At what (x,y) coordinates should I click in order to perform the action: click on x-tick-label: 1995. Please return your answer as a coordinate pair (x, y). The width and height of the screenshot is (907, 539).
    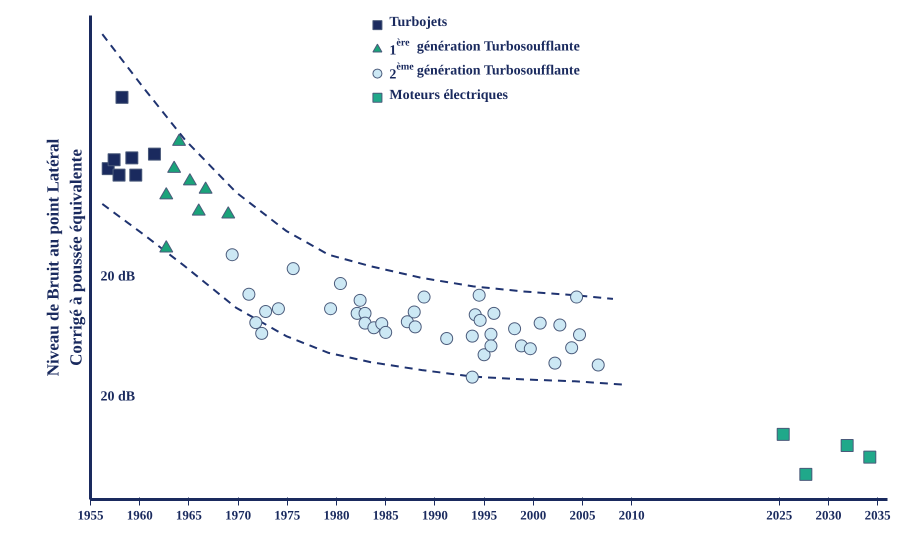
    Looking at the image, I should click on (484, 515).